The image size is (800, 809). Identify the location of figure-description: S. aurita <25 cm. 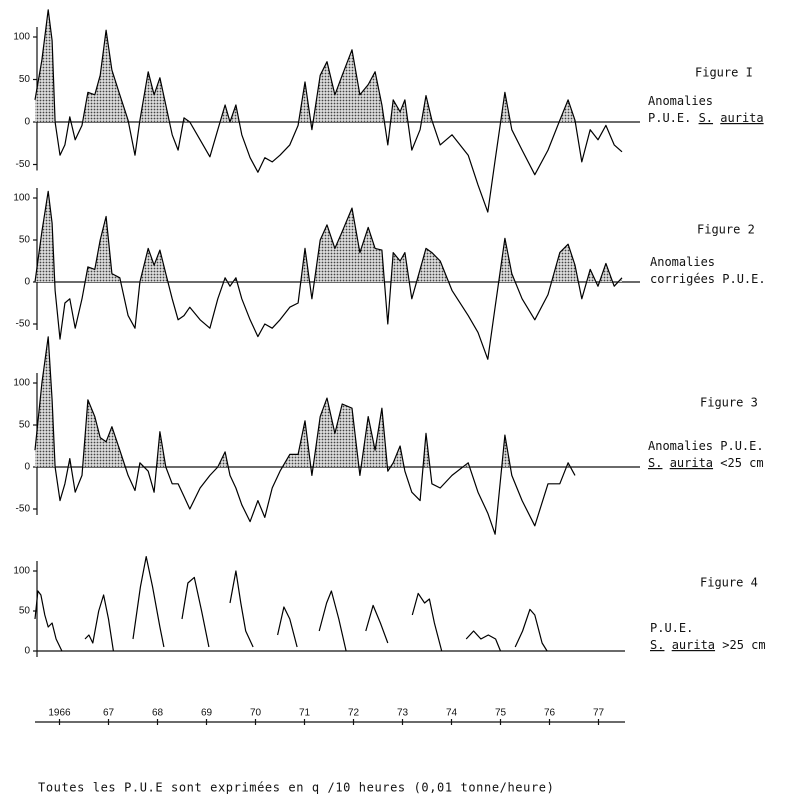
(706, 463).